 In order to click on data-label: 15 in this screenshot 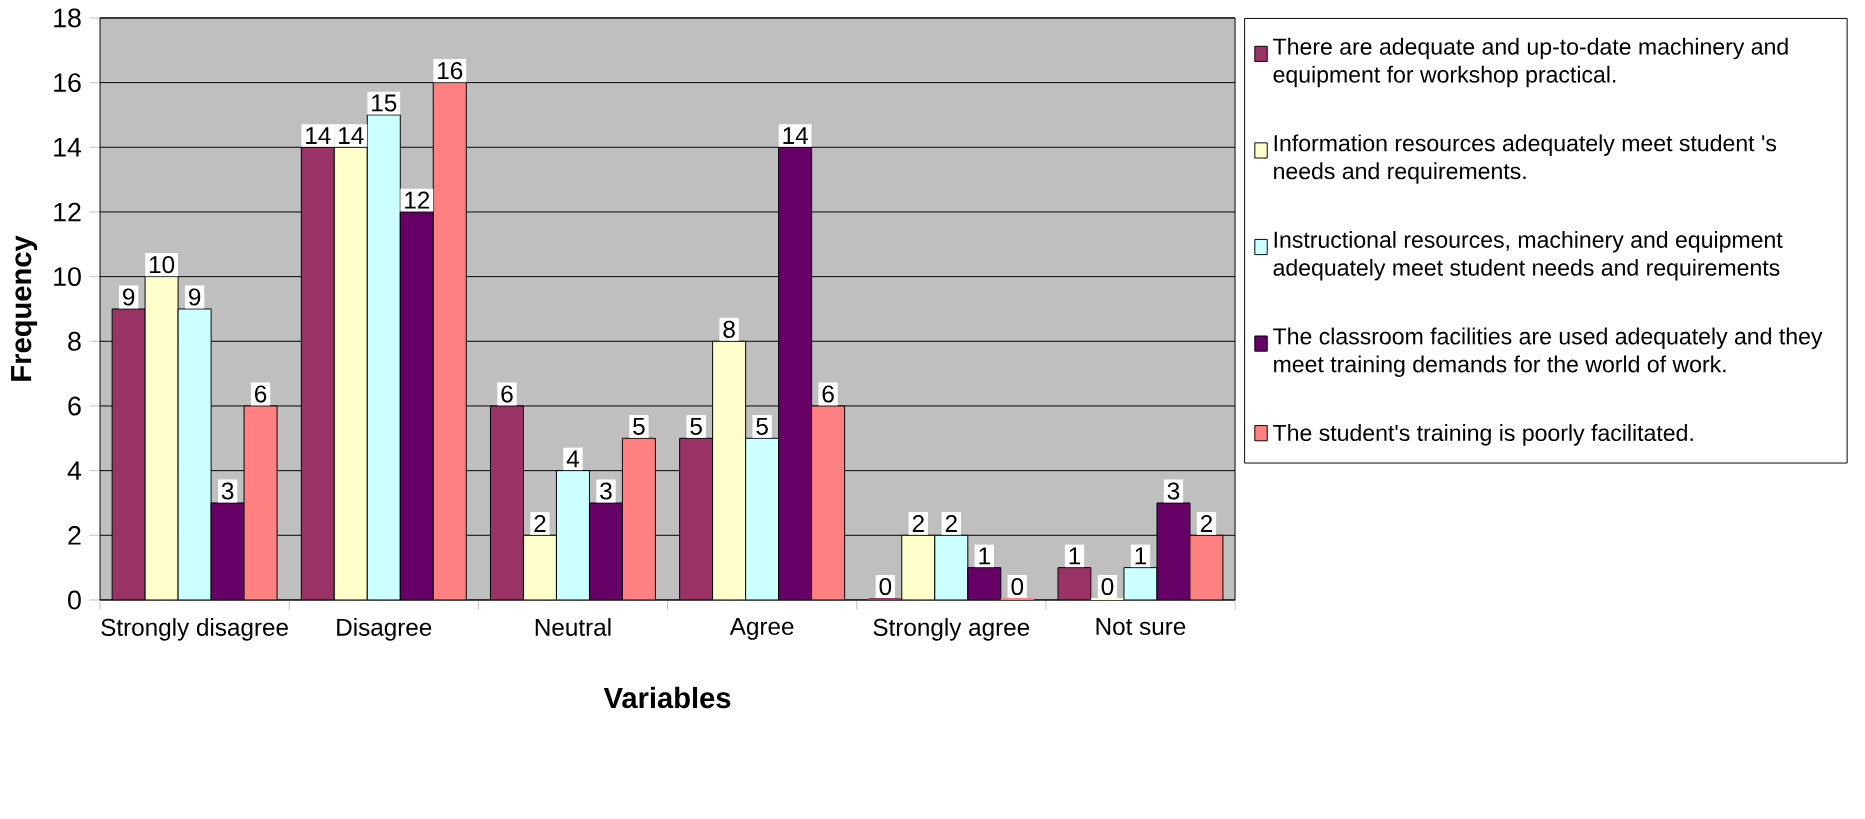, I will do `click(384, 103)`.